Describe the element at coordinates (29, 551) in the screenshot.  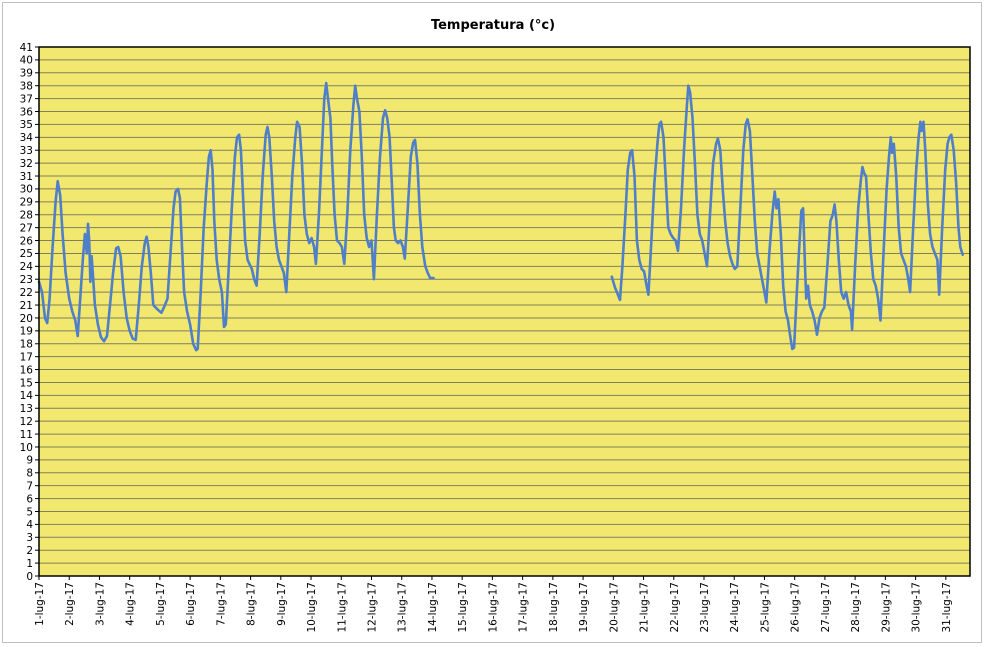
I see `y-tick-label: 2` at that location.